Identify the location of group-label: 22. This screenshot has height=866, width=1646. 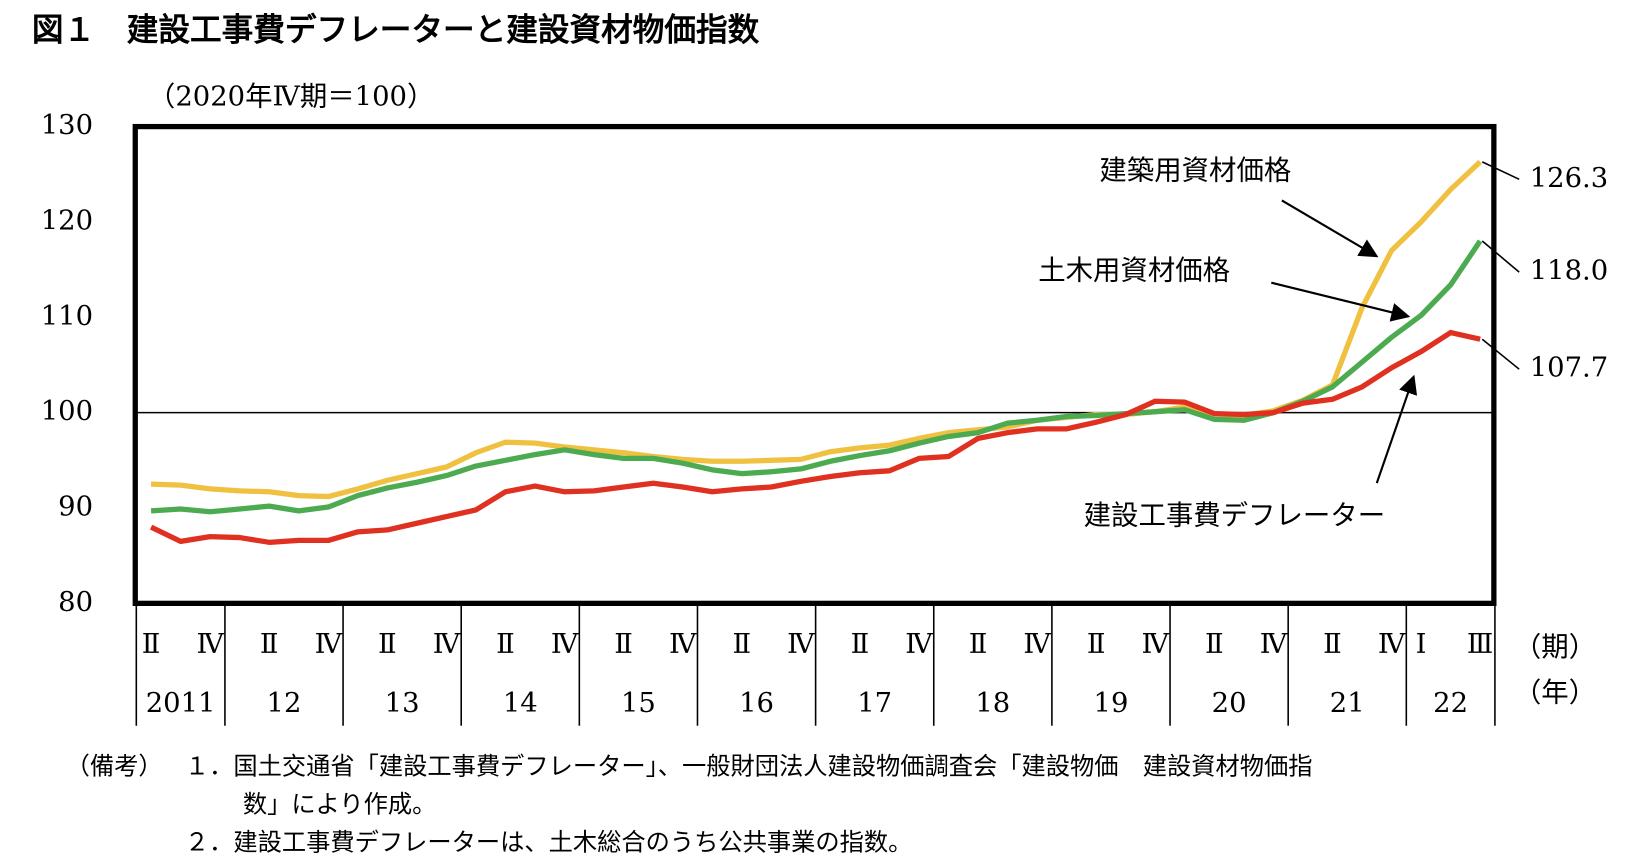
(1450, 703).